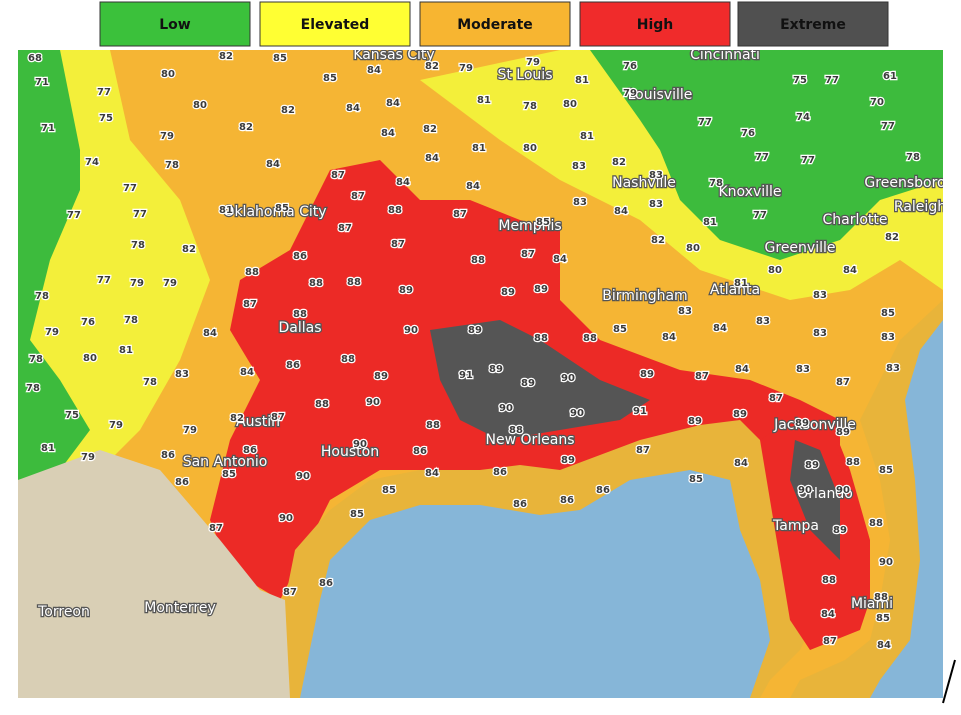  Describe the element at coordinates (524, 75) in the screenshot. I see `city-label: St Louis` at that location.